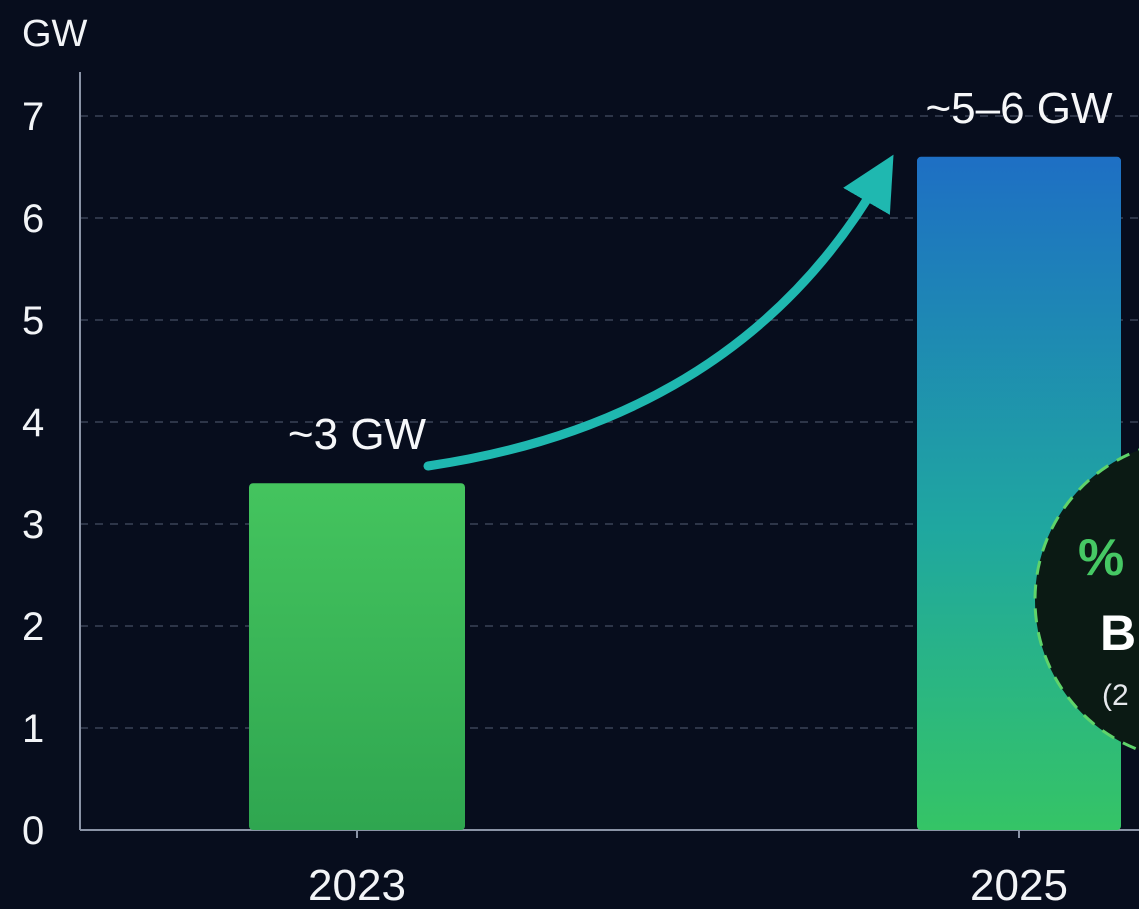 The width and height of the screenshot is (1139, 909). Describe the element at coordinates (33, 423) in the screenshot. I see `y-tick-label: 4` at that location.